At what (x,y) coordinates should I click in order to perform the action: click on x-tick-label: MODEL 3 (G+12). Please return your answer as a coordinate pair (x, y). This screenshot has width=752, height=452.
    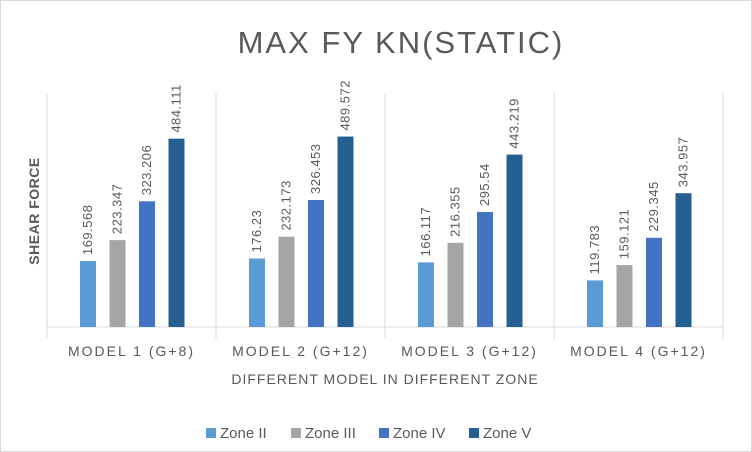
    Looking at the image, I should click on (469, 351).